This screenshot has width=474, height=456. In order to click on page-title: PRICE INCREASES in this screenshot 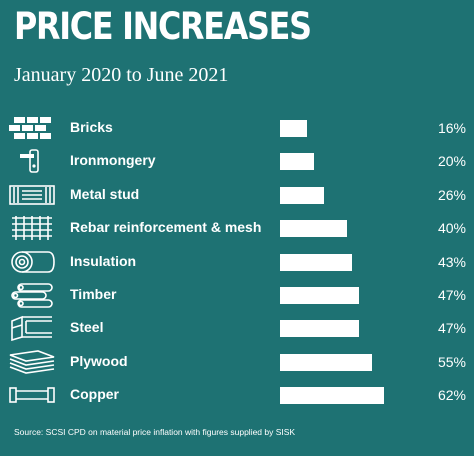, I will do `click(163, 26)`.